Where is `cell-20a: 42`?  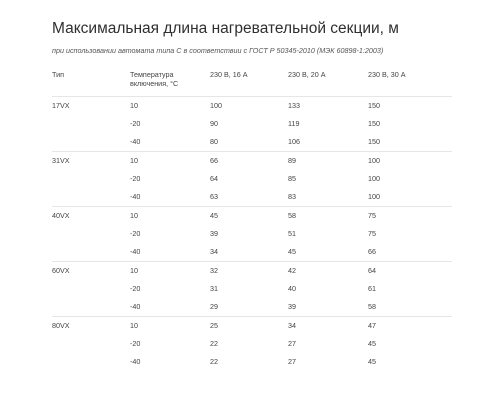 cell-20a: 42 is located at coordinates (328, 270).